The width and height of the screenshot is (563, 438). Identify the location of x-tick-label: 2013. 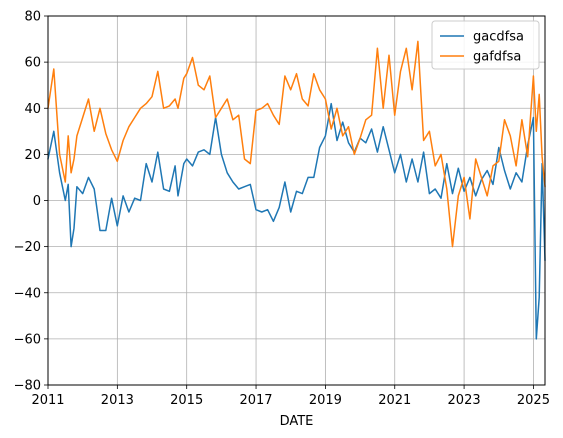
(117, 400).